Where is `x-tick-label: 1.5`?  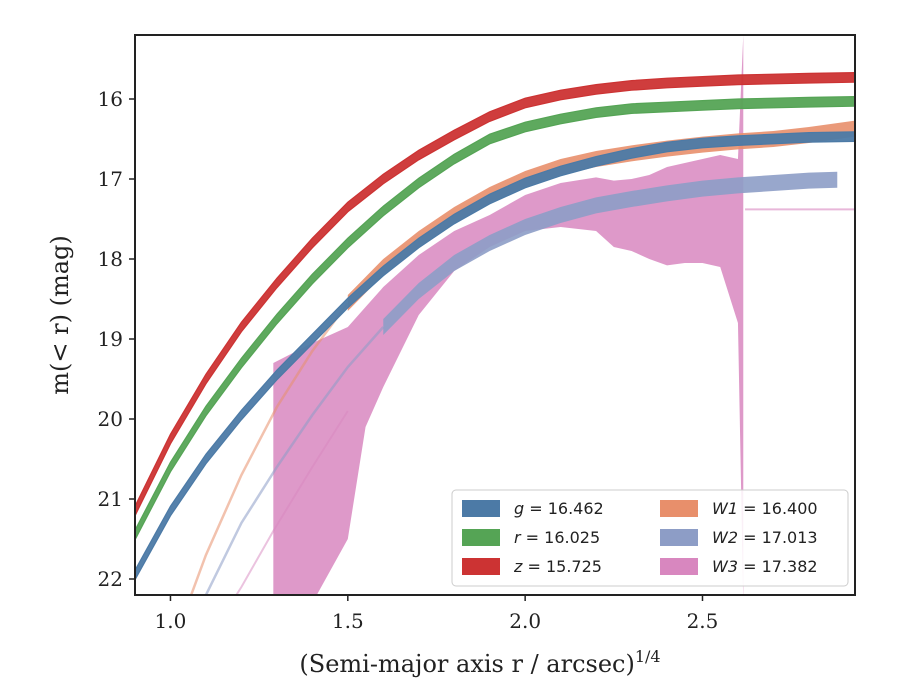
x-tick-label: 1.5 is located at coordinates (348, 621).